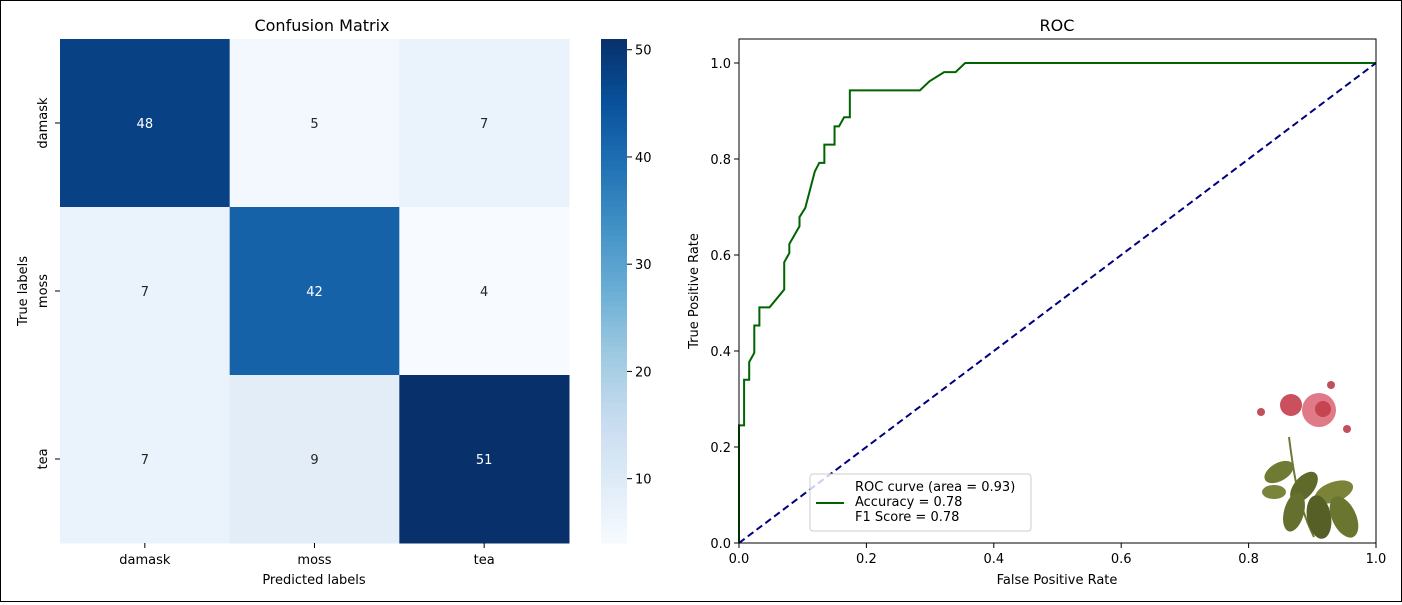 This screenshot has height=605, width=1402. I want to click on cell-value-label: 5, so click(314, 124).